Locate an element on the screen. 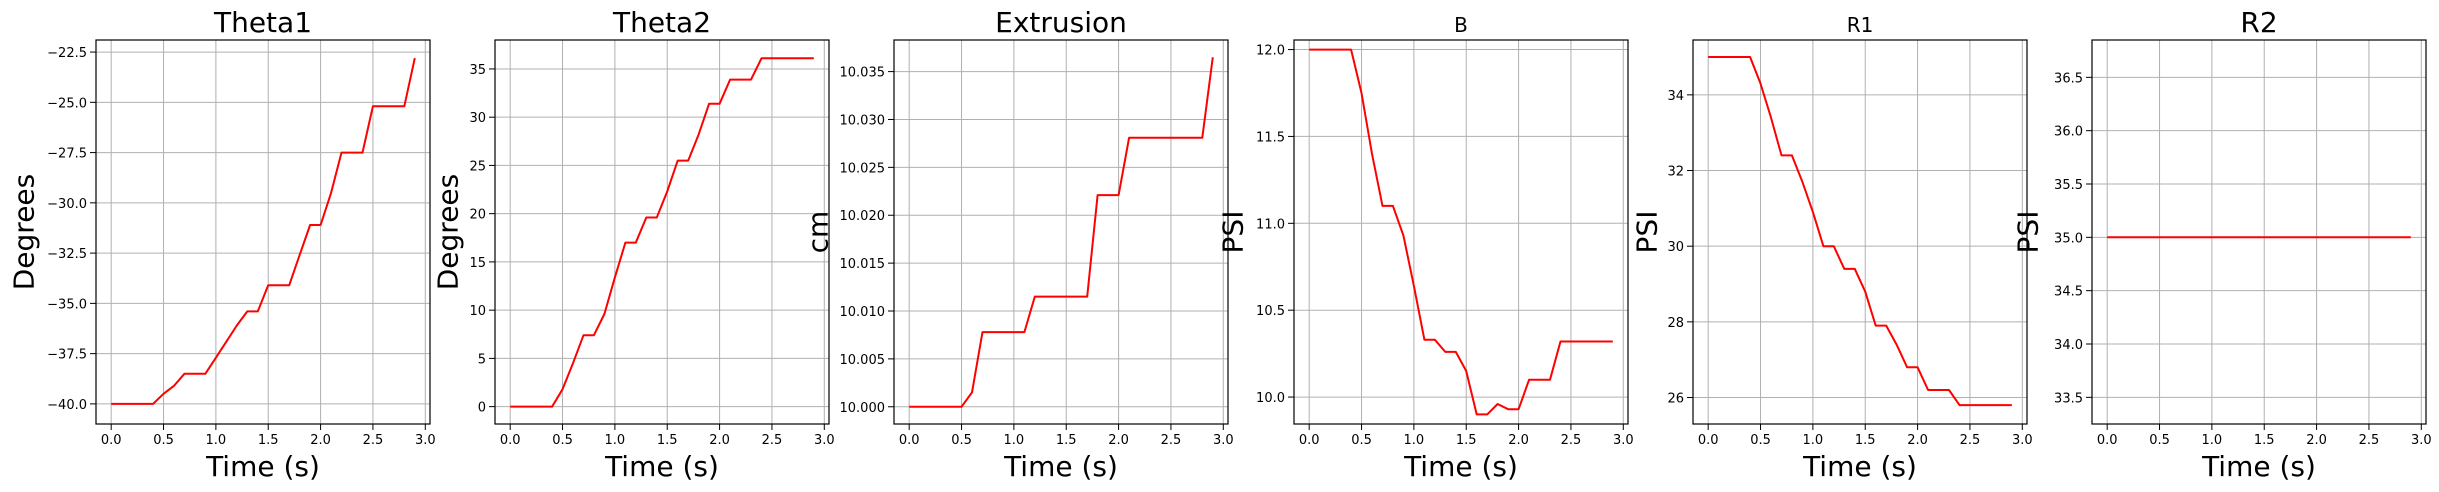 Image resolution: width=2439 pixels, height=492 pixels. y-tick-label: 0 is located at coordinates (482, 408).